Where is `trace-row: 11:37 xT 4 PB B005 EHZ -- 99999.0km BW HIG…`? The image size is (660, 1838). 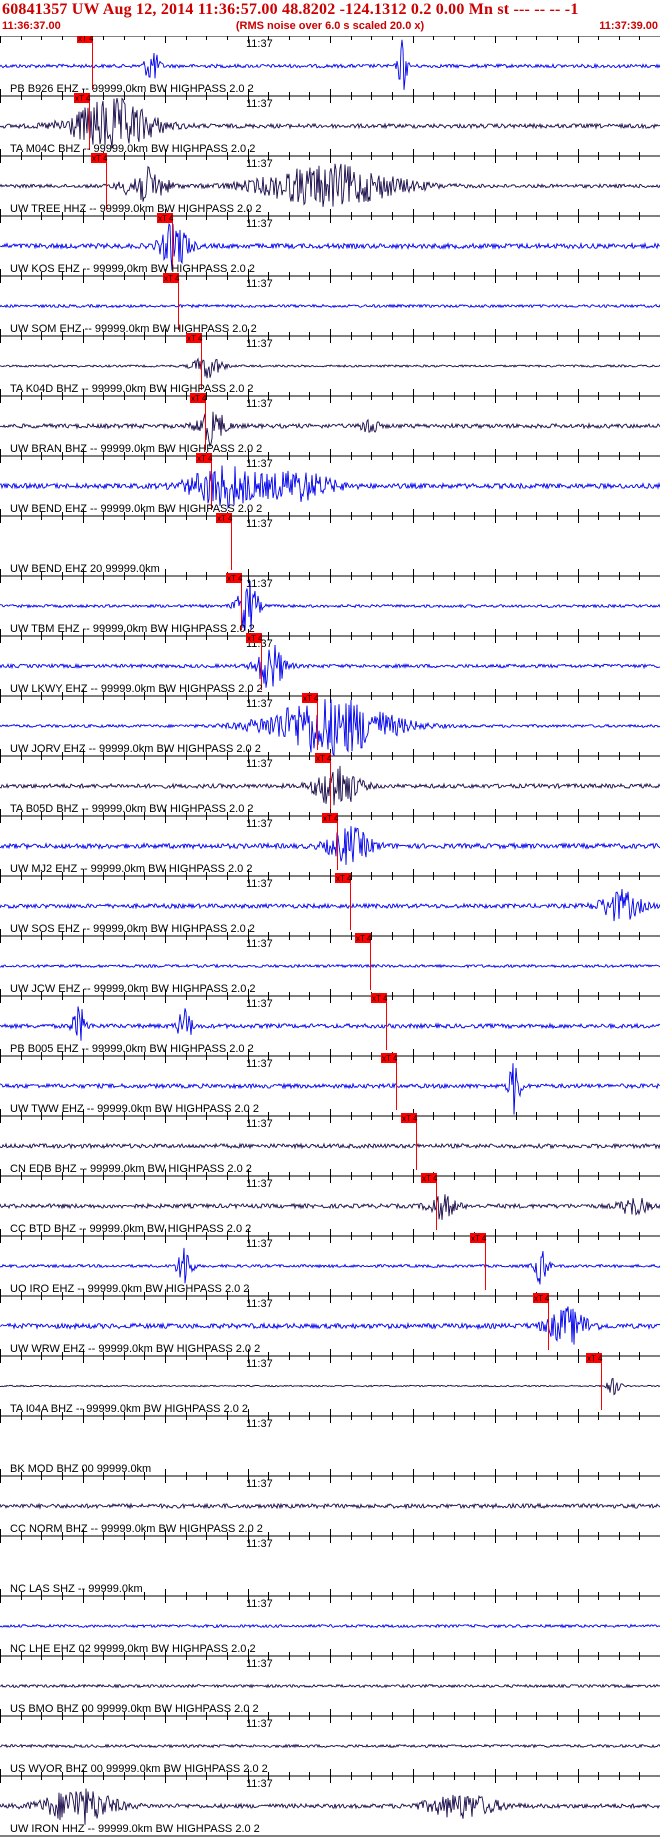
trace-row: 11:37 xT 4 PB B005 EHZ -- 99999.0km BW HIG… is located at coordinates (330, 1022).